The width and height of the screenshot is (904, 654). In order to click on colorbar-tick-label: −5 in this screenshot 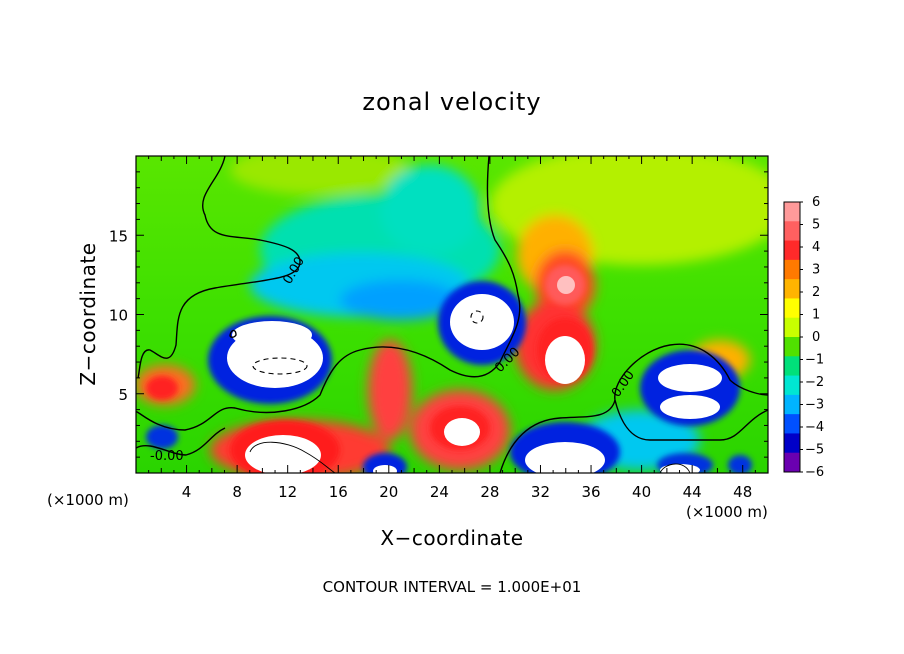, I will do `click(814, 450)`.